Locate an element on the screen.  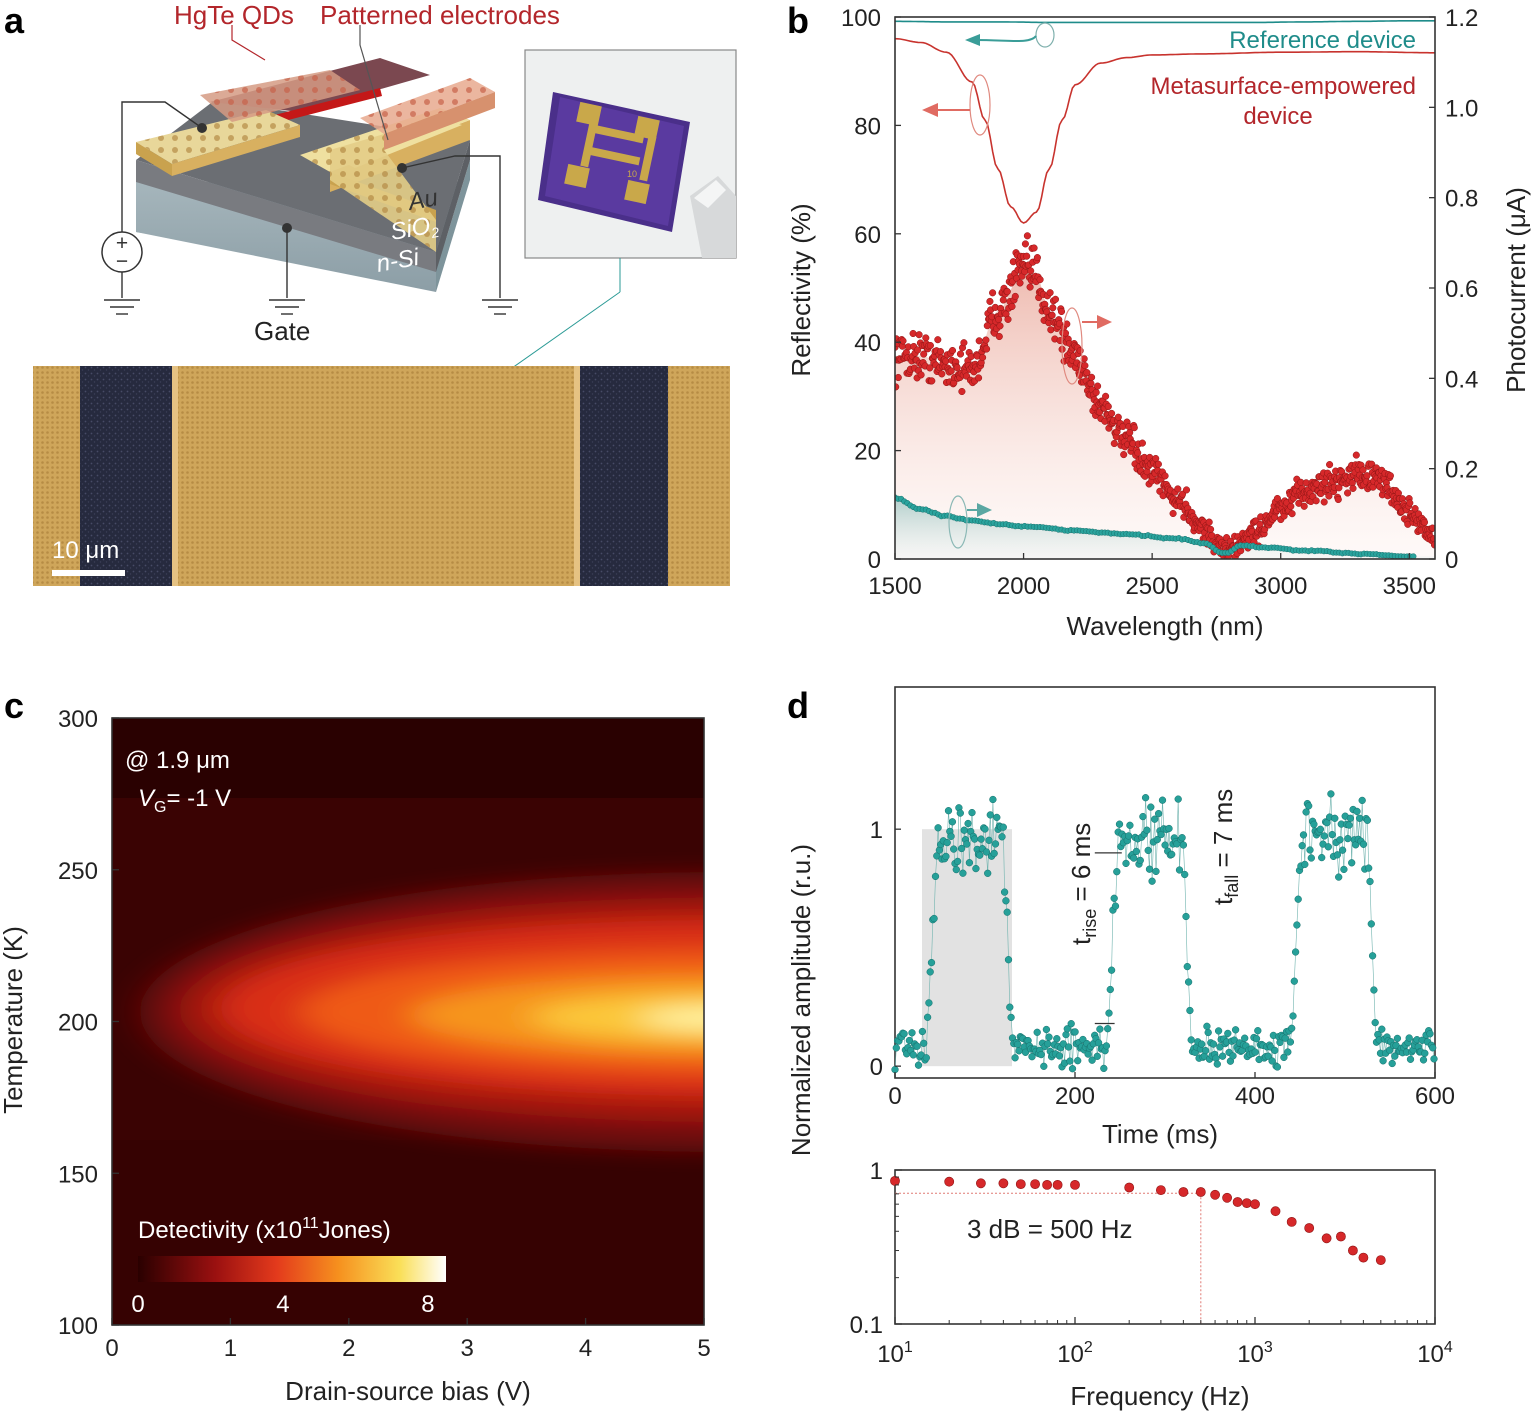
panel-label-d: d is located at coordinates (798, 705).